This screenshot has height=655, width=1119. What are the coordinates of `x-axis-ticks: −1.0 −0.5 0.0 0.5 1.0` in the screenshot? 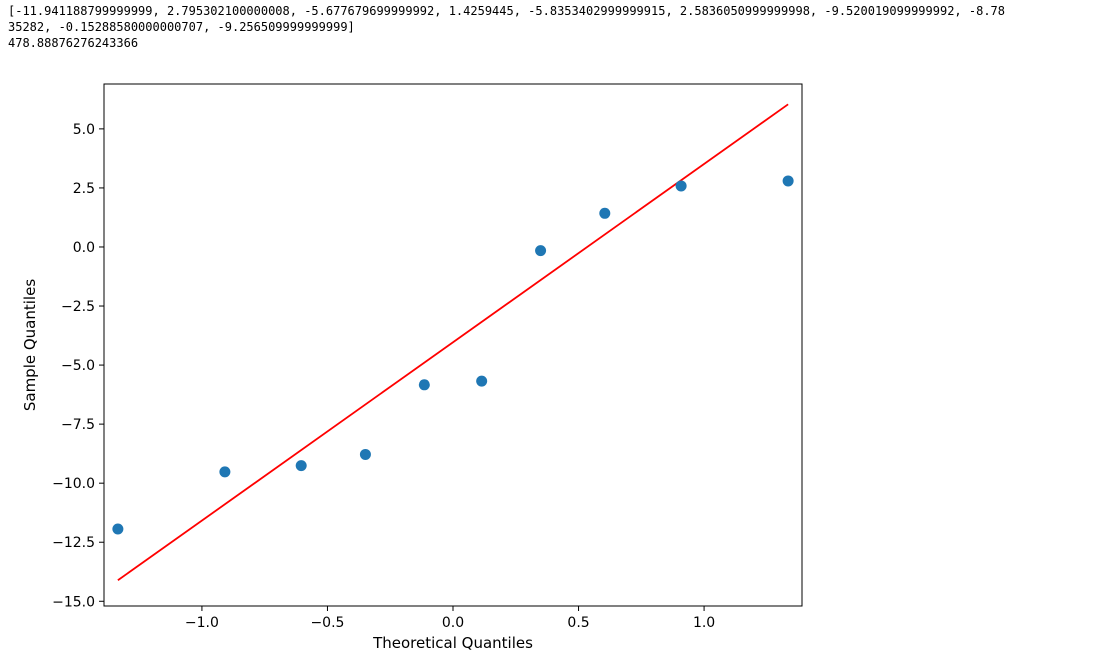 It's located at (450, 618).